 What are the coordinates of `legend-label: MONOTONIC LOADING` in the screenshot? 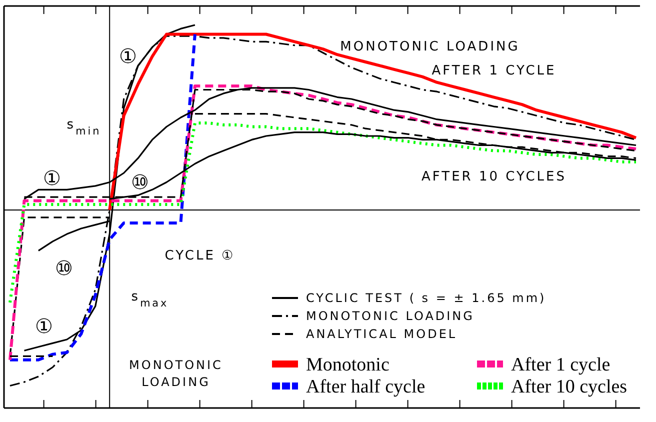 It's located at (390, 316).